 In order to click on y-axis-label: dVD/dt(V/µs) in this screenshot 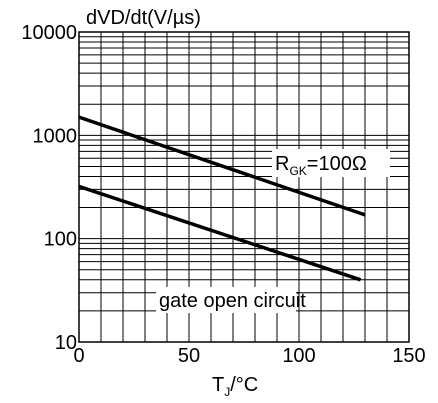, I will do `click(143, 18)`.